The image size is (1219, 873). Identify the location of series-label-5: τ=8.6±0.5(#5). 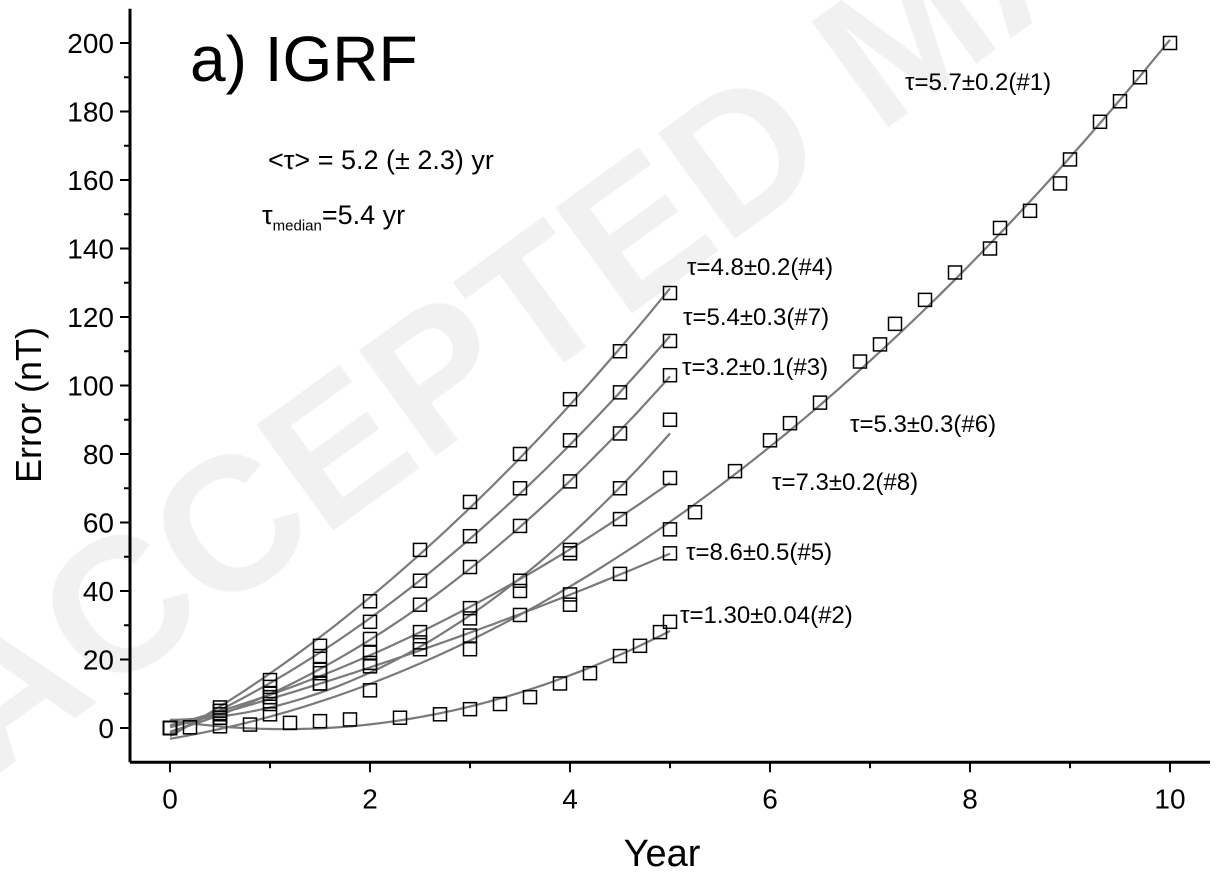
(759, 552).